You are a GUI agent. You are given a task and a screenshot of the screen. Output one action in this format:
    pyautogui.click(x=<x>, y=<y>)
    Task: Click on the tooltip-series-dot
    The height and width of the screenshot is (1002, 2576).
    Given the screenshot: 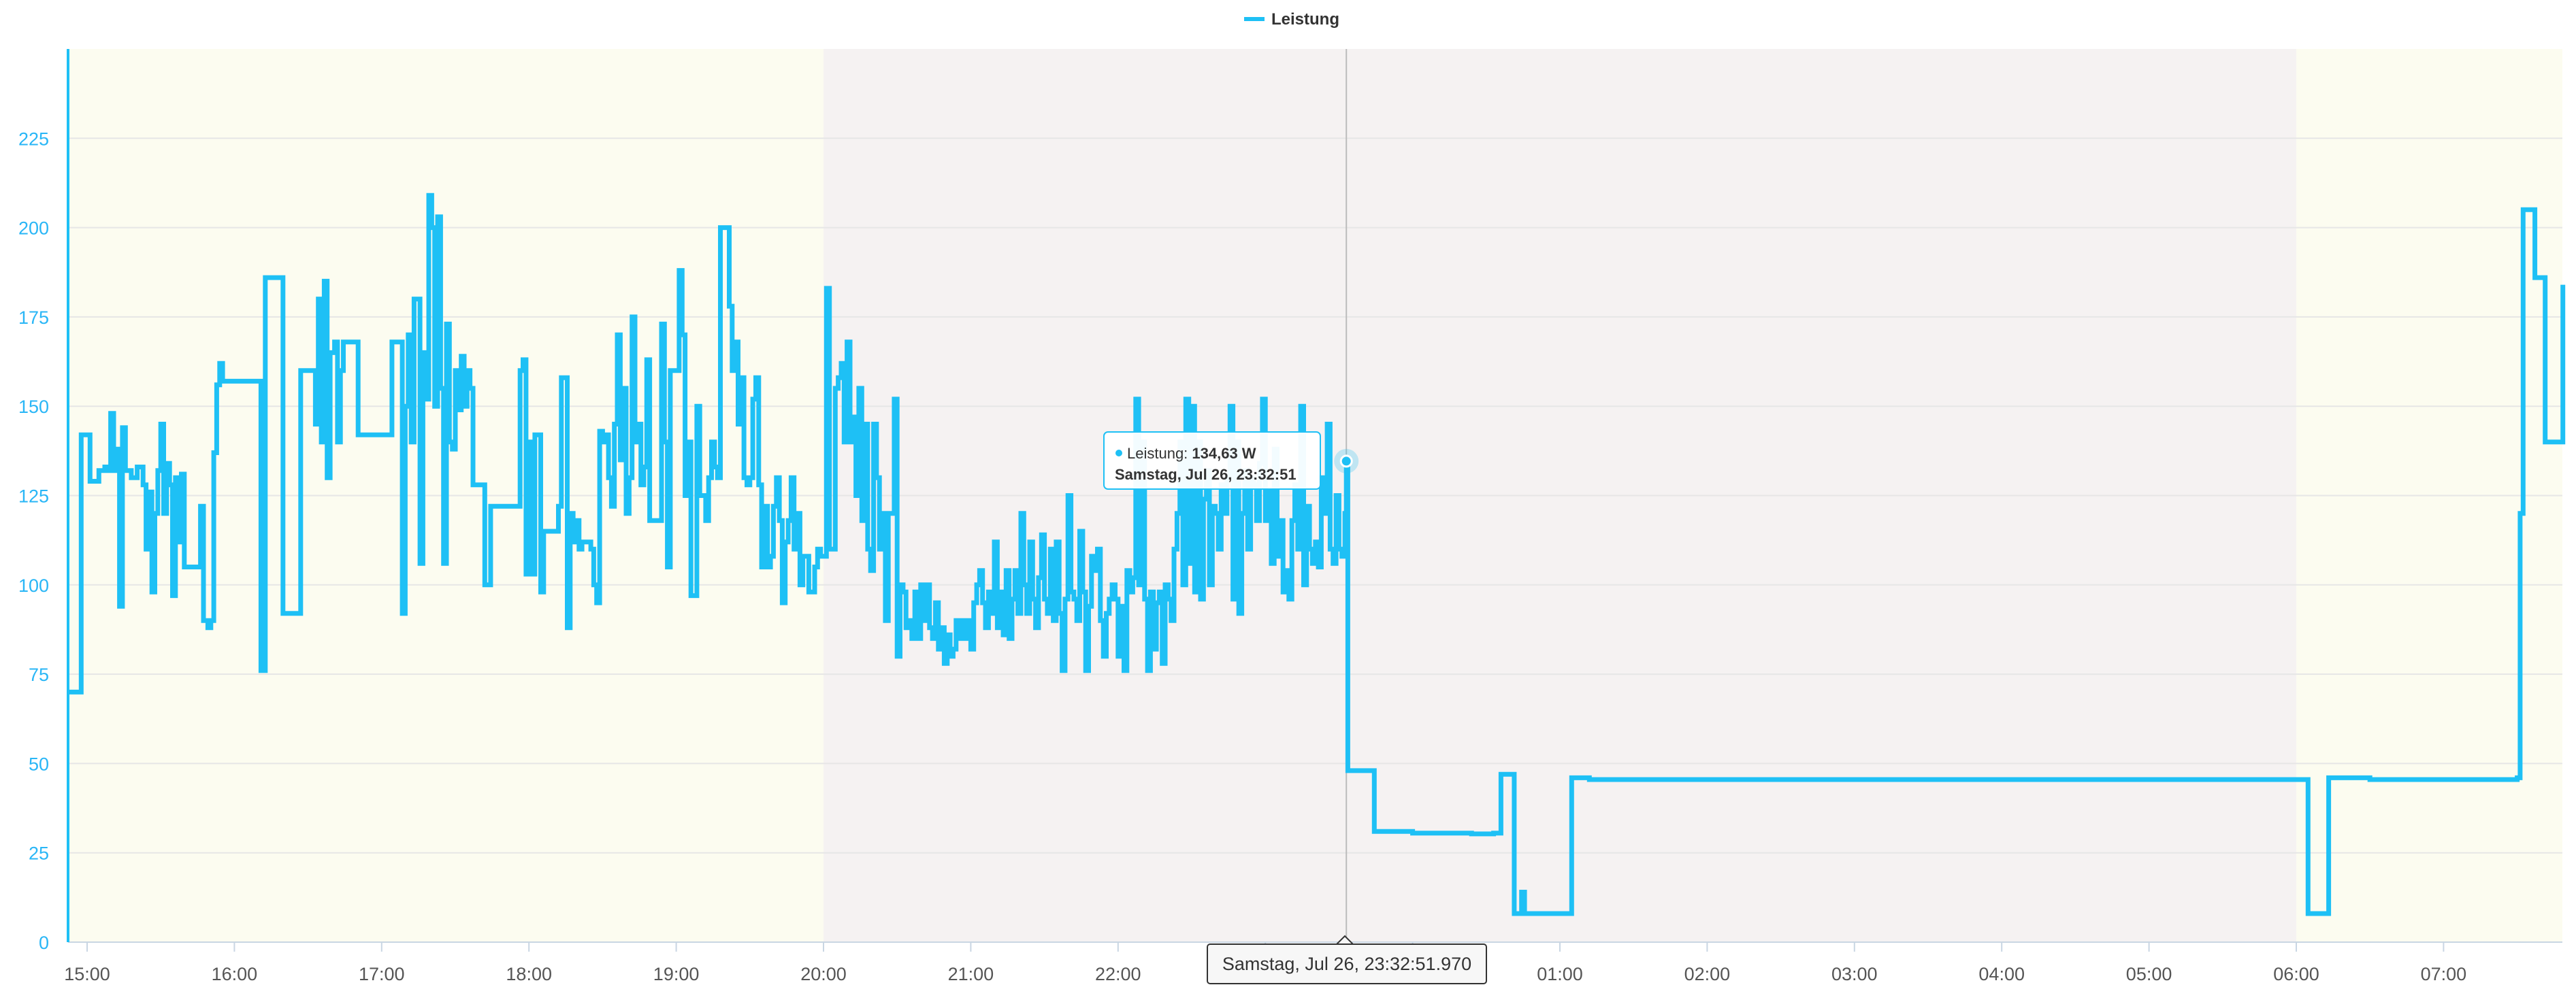 What is the action you would take?
    pyautogui.click(x=1118, y=453)
    